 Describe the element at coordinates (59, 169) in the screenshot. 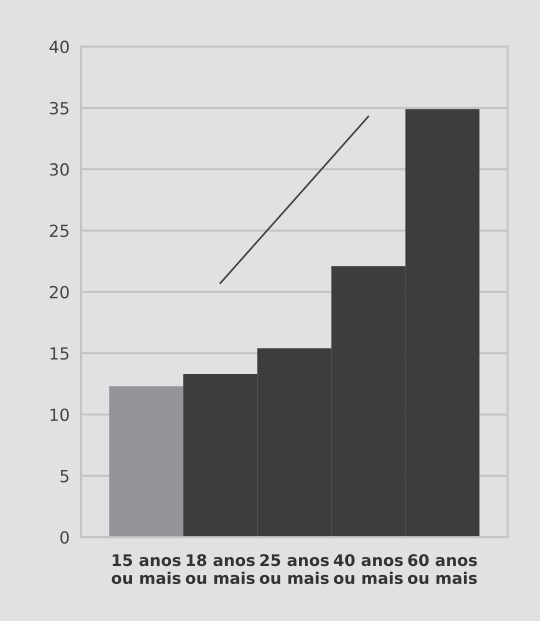

I see `y-tick-label: 30` at that location.